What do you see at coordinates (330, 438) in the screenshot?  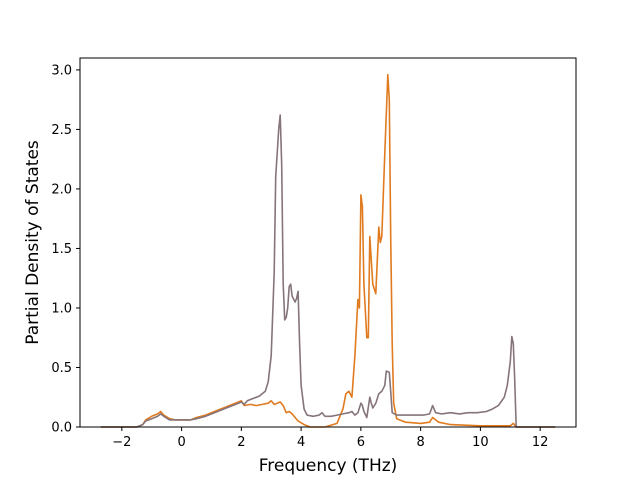 I see `x-axis: −2 0 2 4 6 8 10 12` at bounding box center [330, 438].